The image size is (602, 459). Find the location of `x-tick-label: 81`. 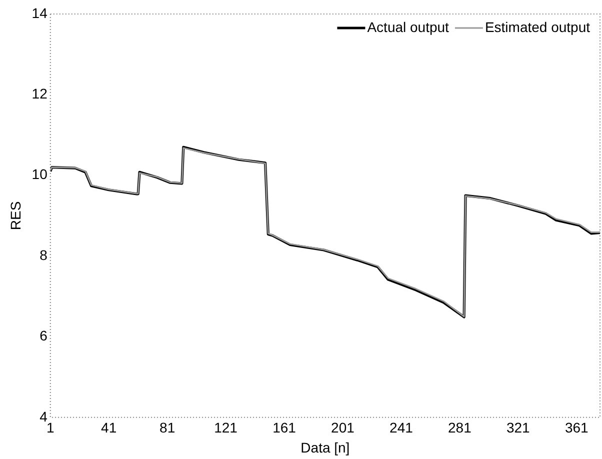

x-tick-label: 81 is located at coordinates (168, 428).